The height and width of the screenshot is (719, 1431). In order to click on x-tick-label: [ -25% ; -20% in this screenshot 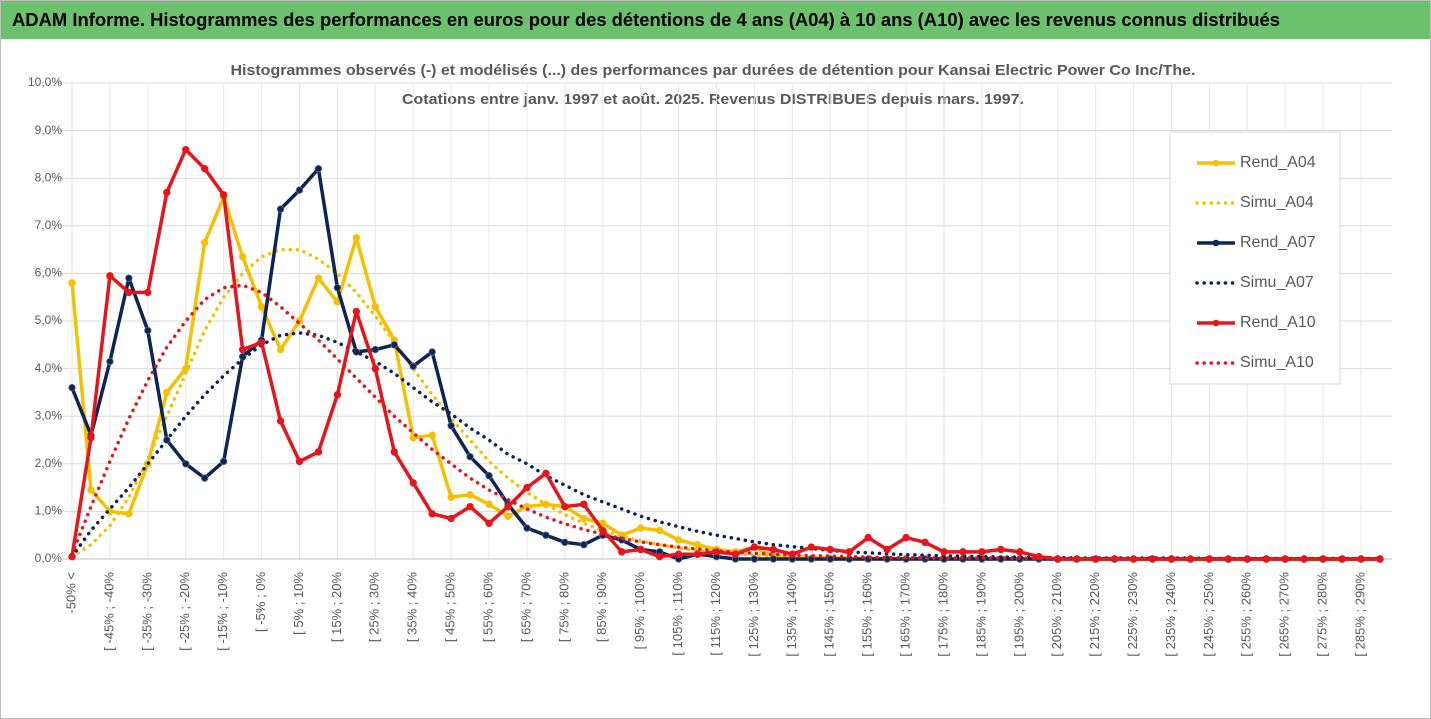, I will do `click(184, 611)`.